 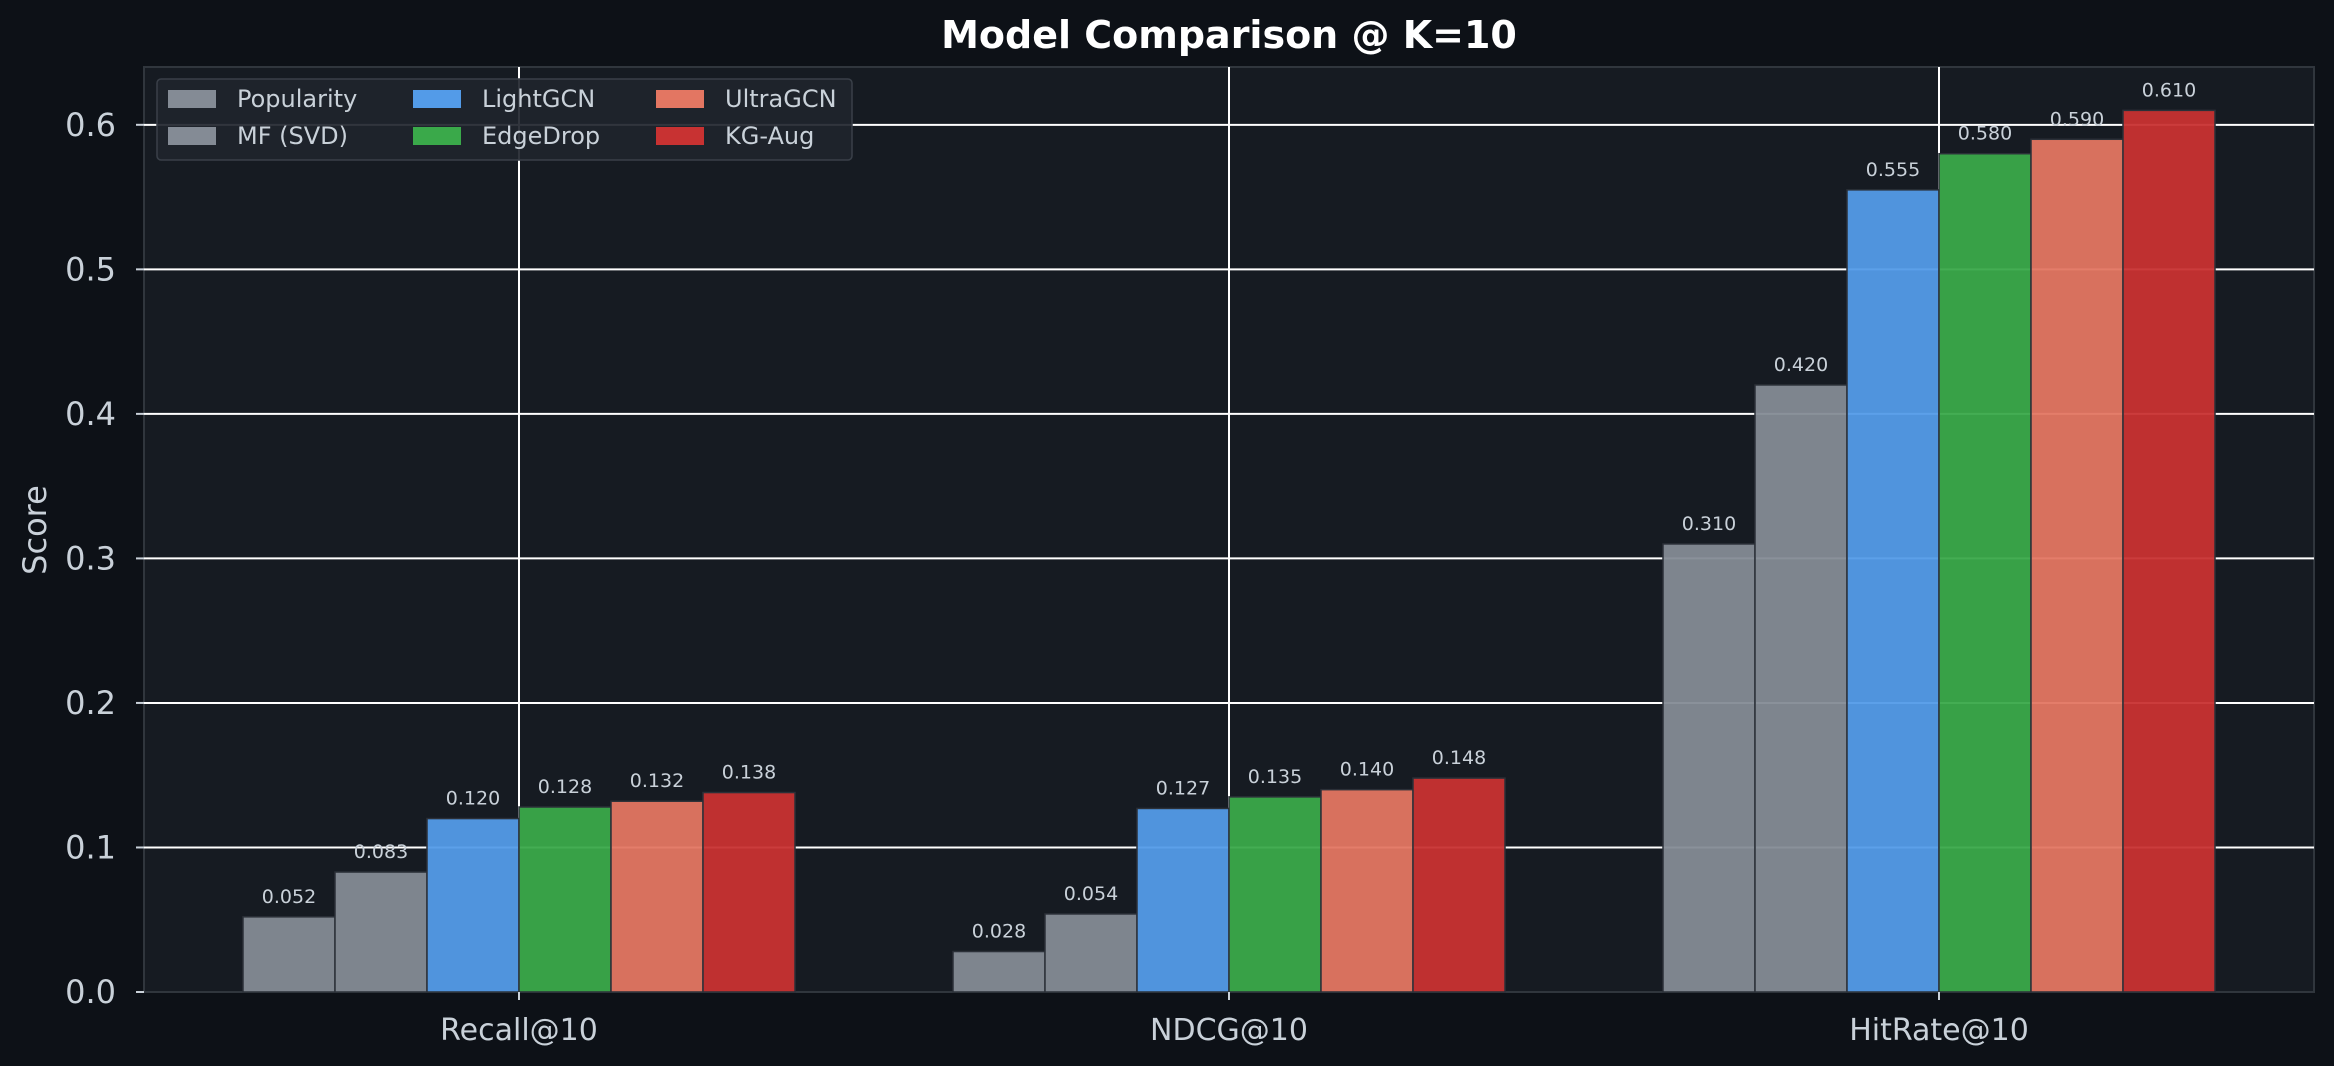 I want to click on y-tick-label: 0.0, so click(x=90, y=992).